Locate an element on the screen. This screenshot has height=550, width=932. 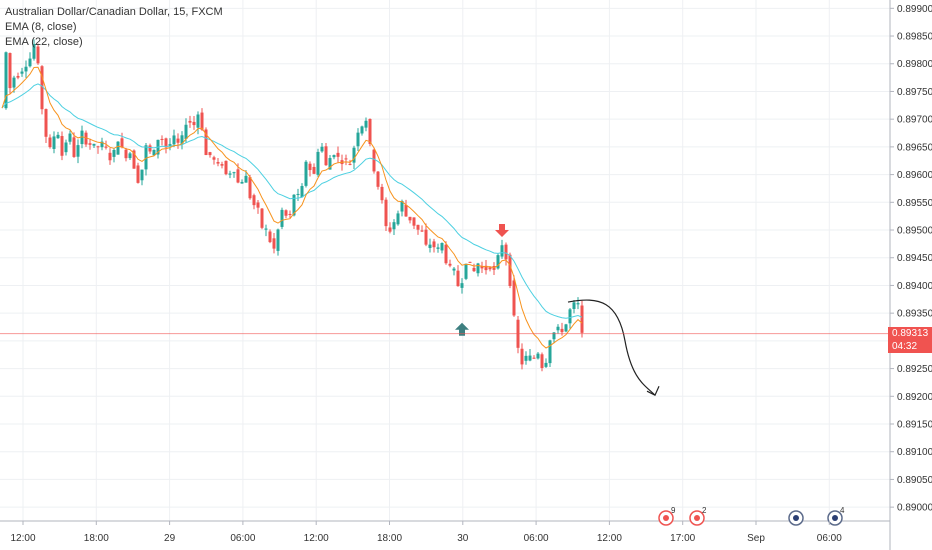
y-tick-label: 0.89350 is located at coordinates (914, 314).